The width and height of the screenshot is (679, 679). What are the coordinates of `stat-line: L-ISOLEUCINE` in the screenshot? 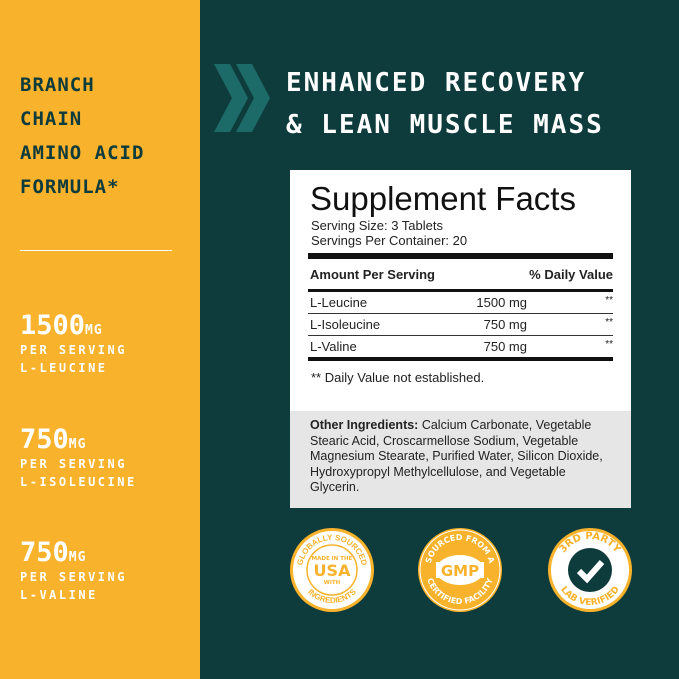 It's located at (78, 482).